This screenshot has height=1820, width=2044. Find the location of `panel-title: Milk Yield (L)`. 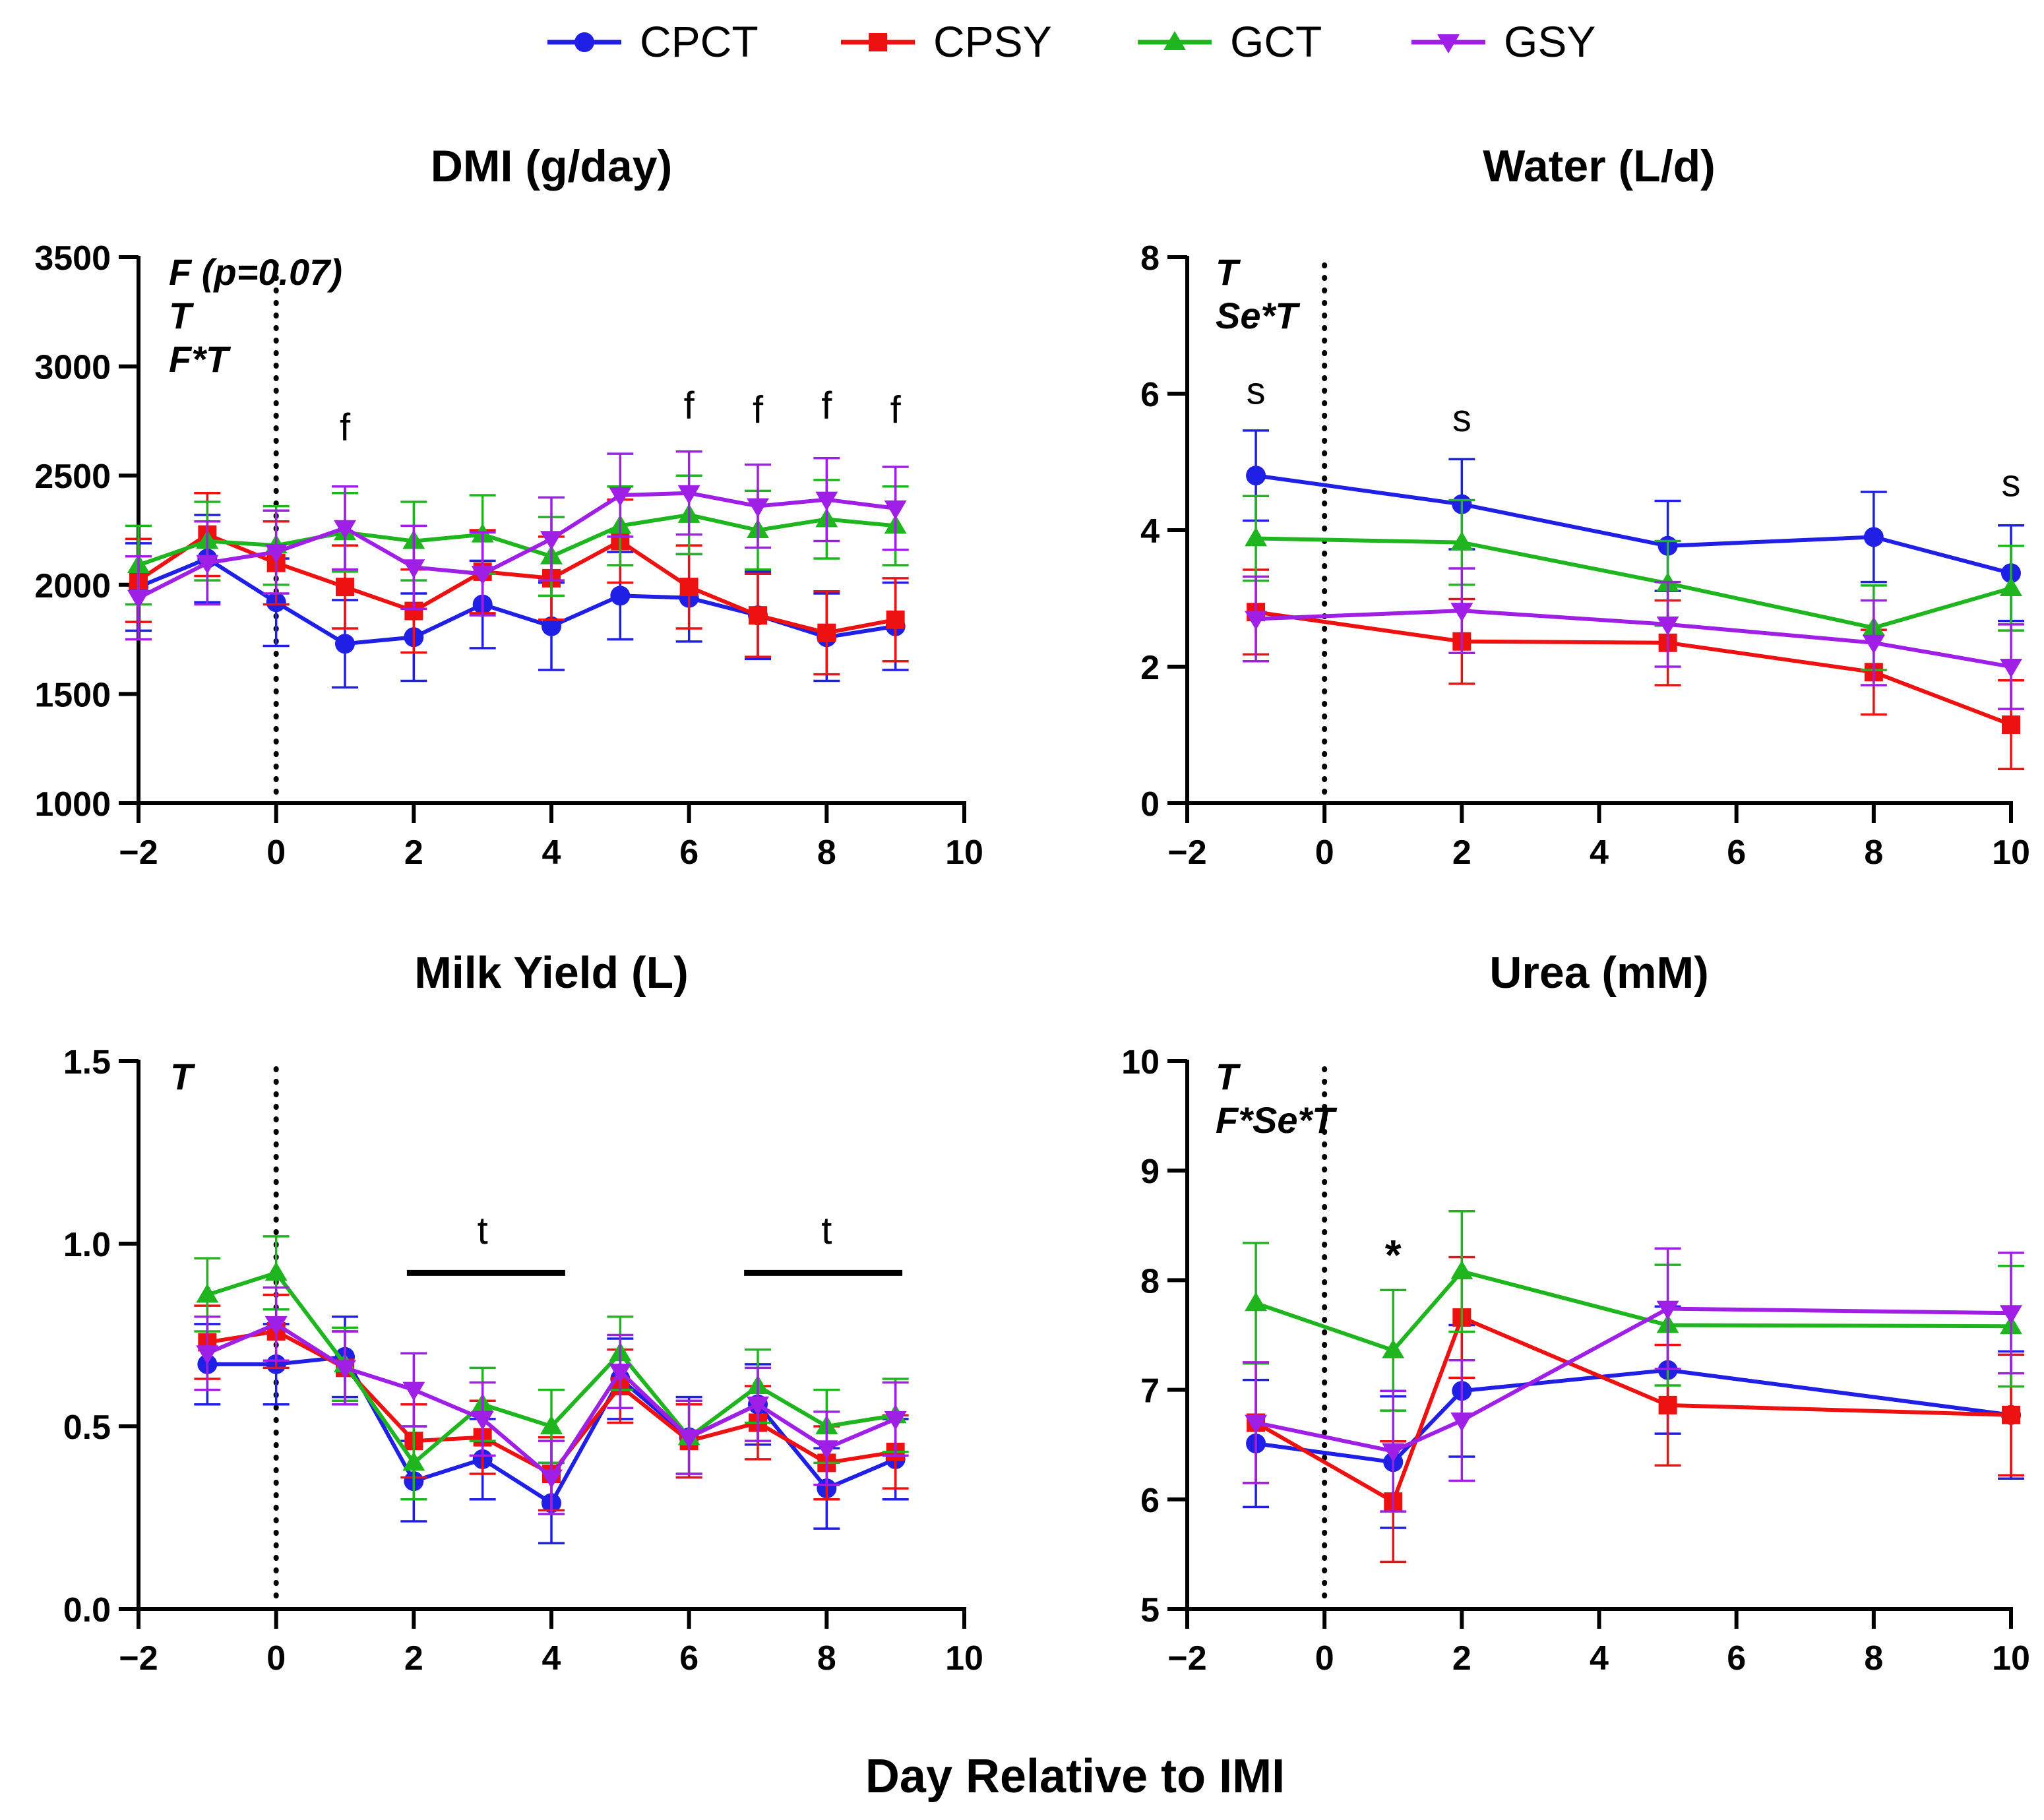

panel-title: Milk Yield (L) is located at coordinates (551, 973).